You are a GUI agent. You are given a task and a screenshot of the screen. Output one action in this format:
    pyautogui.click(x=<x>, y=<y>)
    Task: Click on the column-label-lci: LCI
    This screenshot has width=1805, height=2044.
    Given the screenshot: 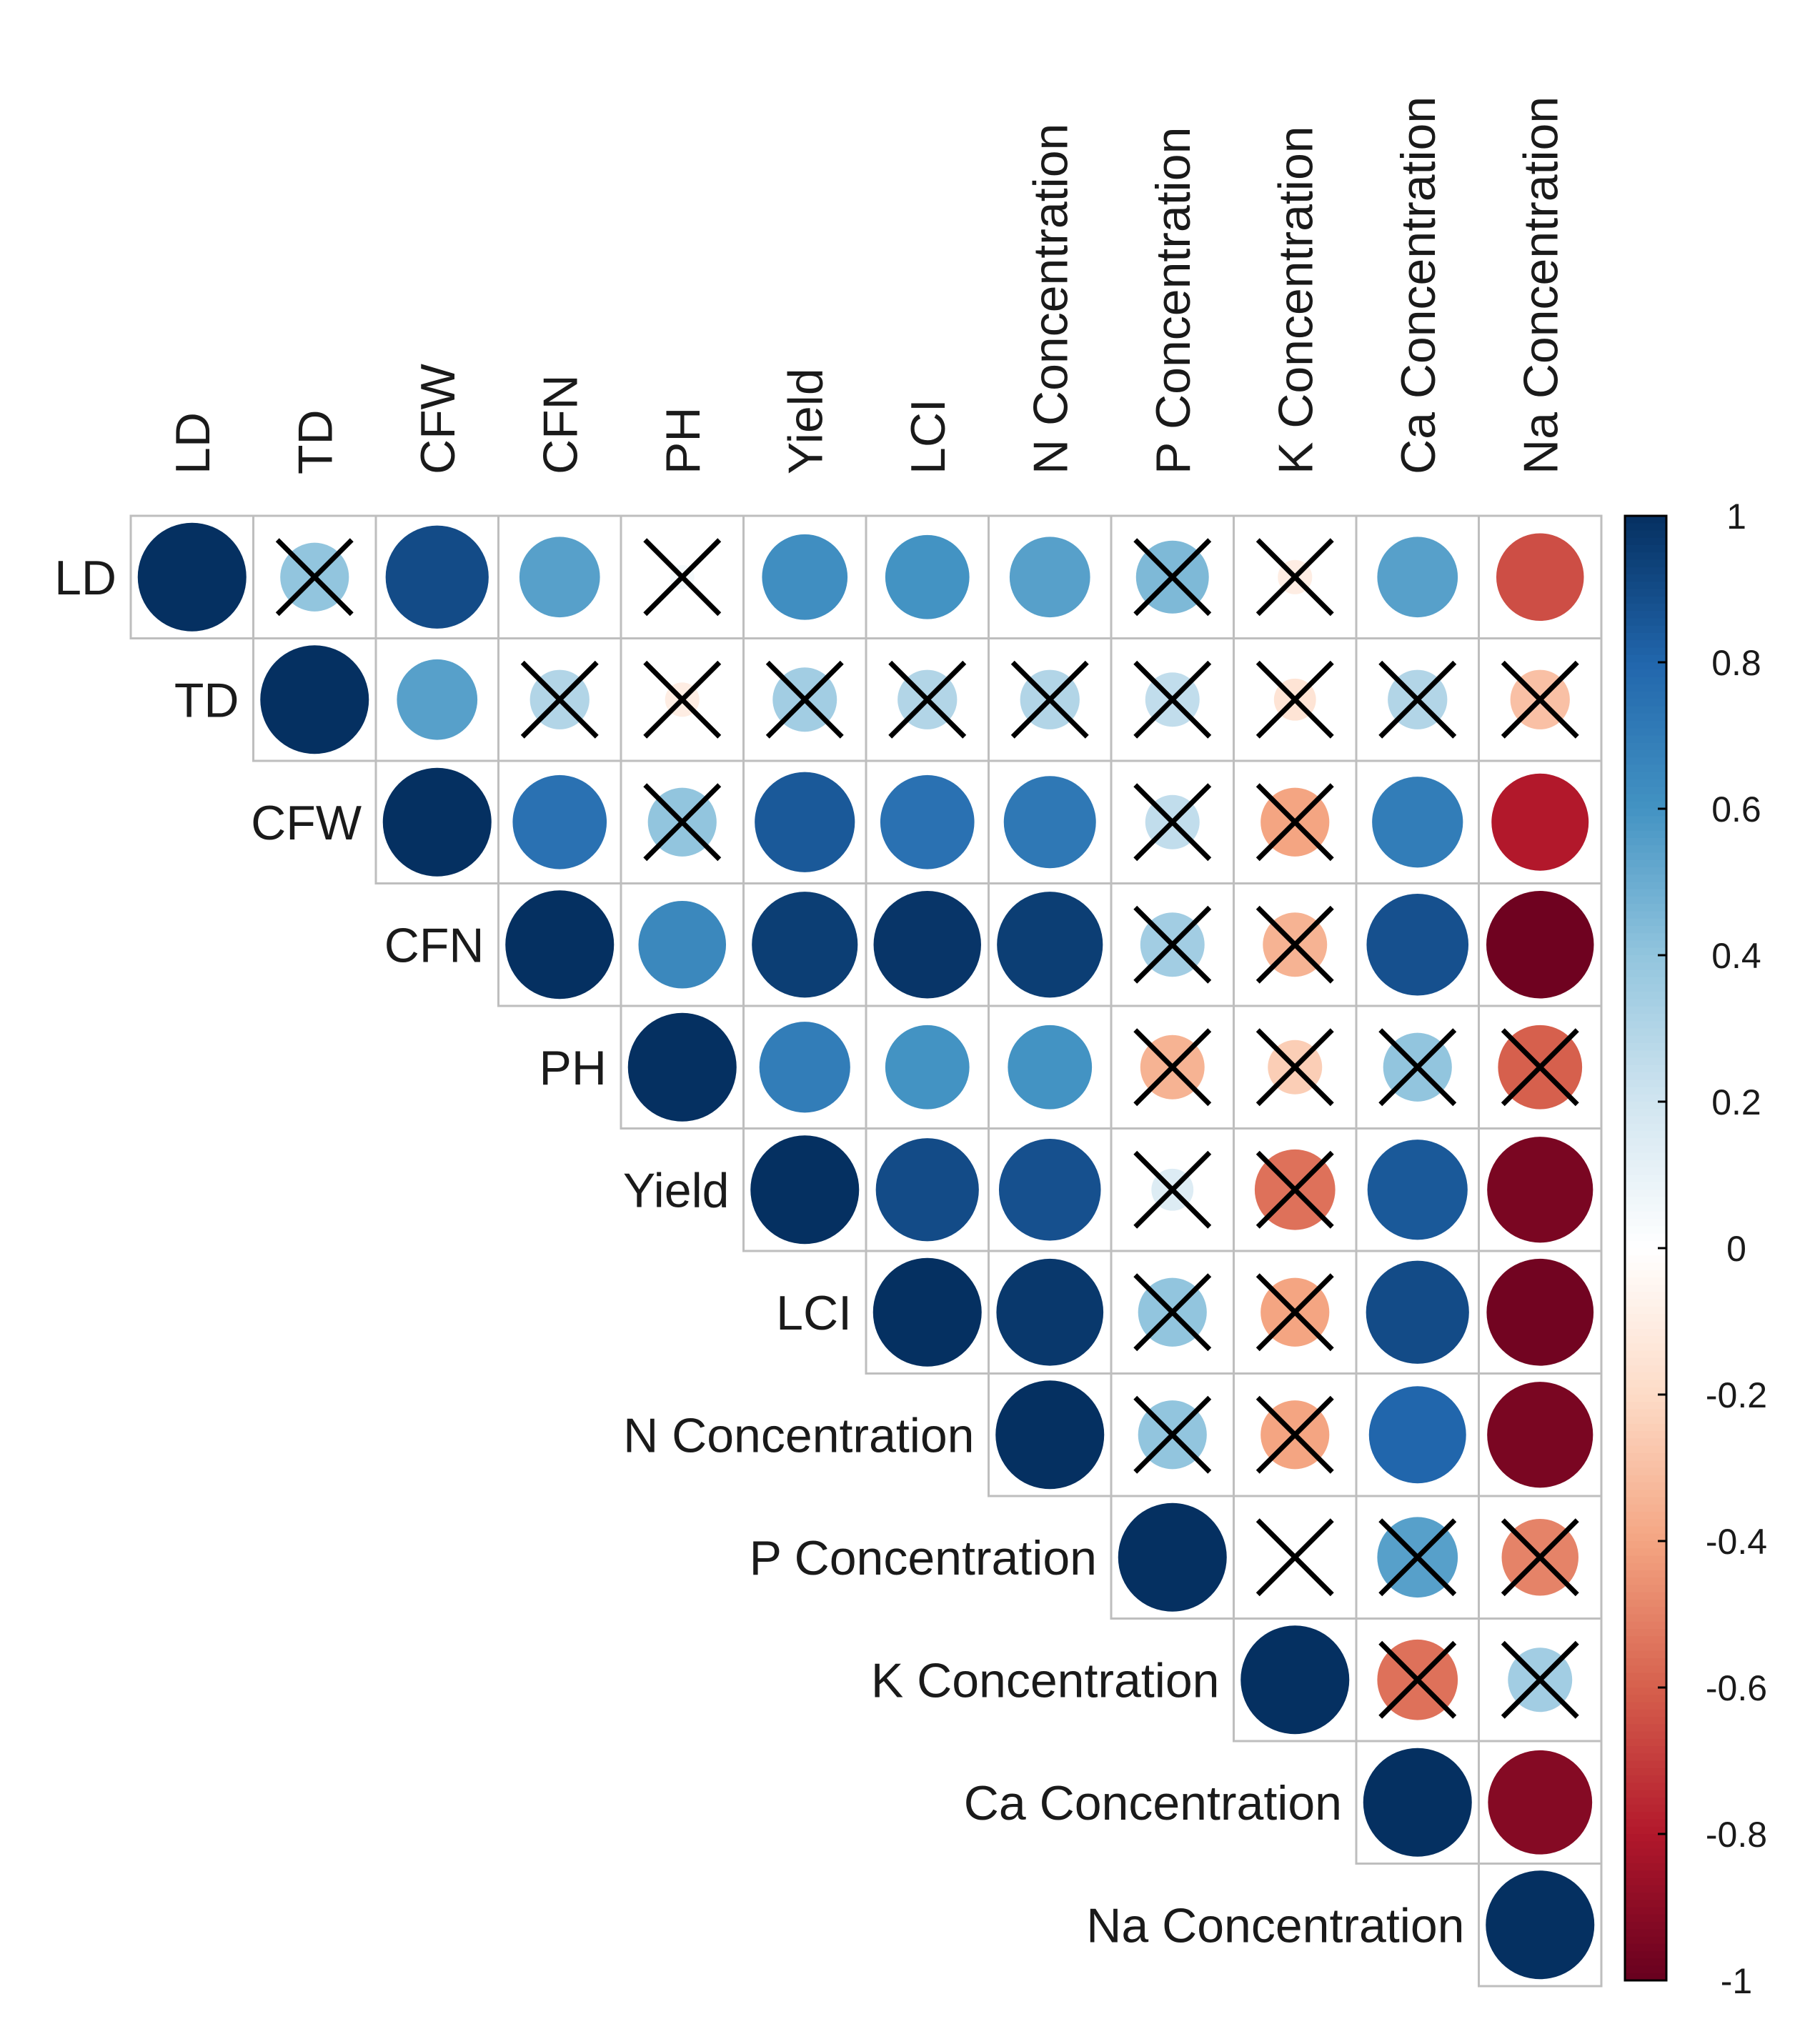 What is the action you would take?
    pyautogui.click(x=928, y=436)
    